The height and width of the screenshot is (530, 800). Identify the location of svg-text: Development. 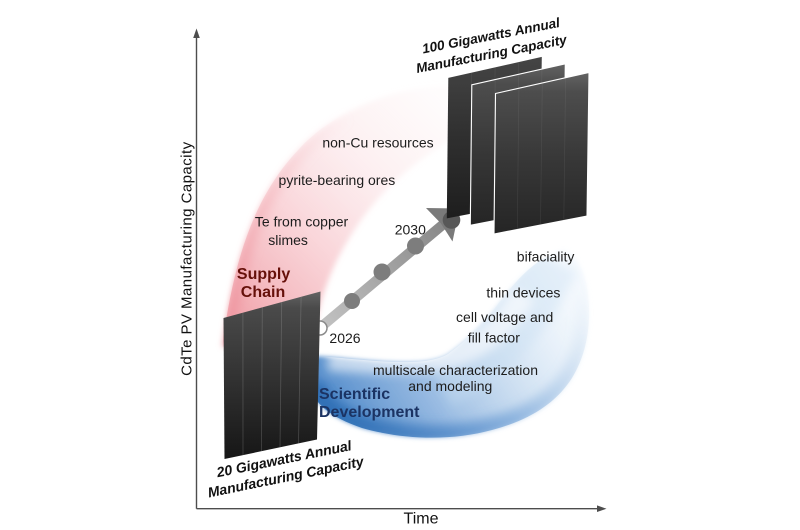
(369, 412).